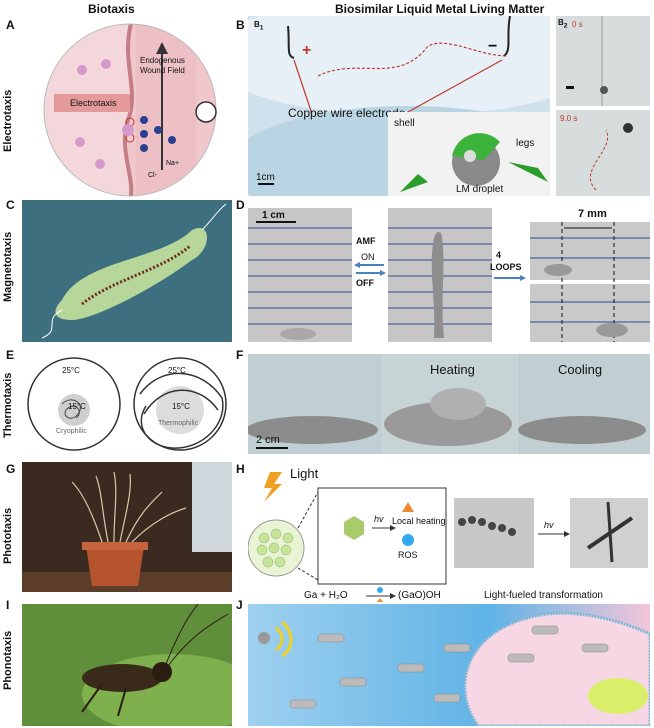  I want to click on d-loops-label: LOOPS, so click(506, 267).